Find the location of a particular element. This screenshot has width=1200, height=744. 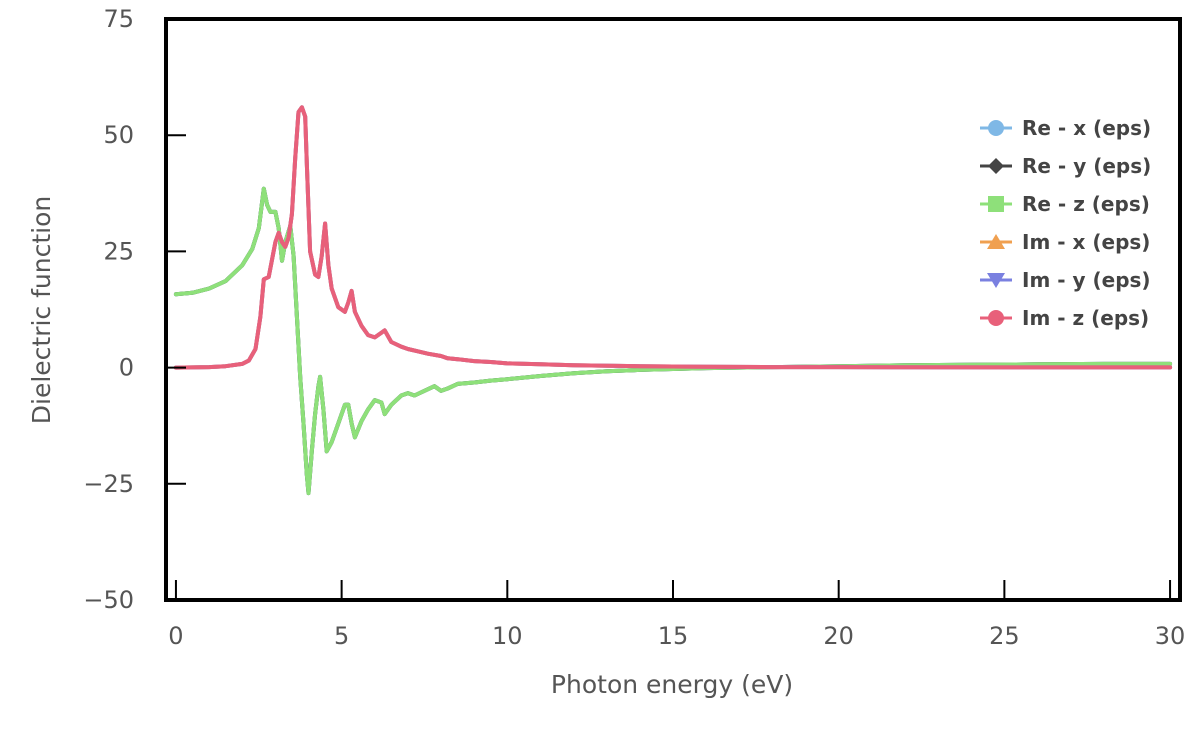

legend-marker-diamond is located at coordinates (996, 166).